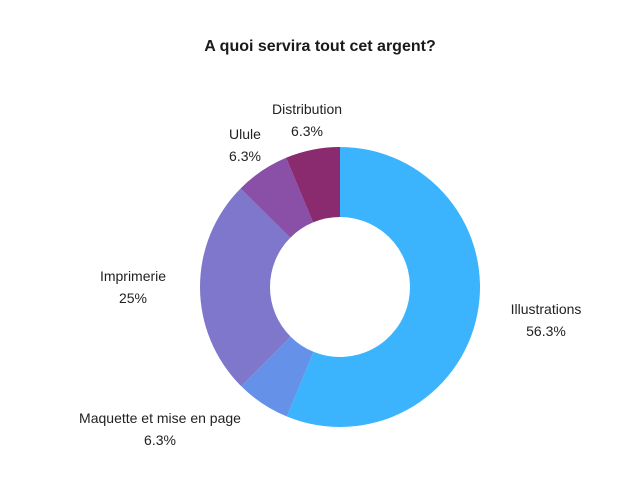  I want to click on slice-name: Imprimerie, so click(133, 276).